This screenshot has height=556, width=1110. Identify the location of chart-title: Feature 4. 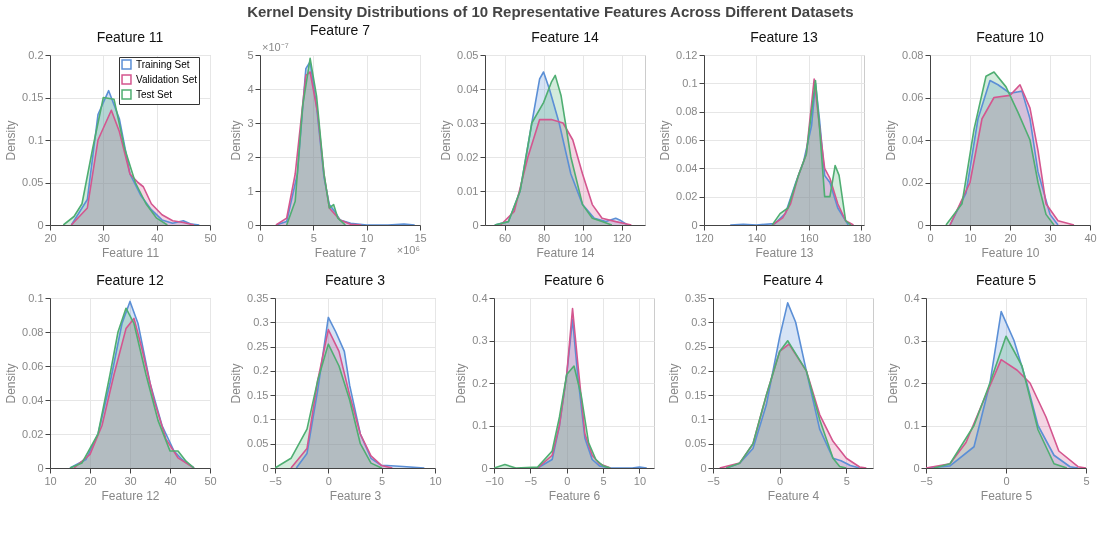
(793, 280).